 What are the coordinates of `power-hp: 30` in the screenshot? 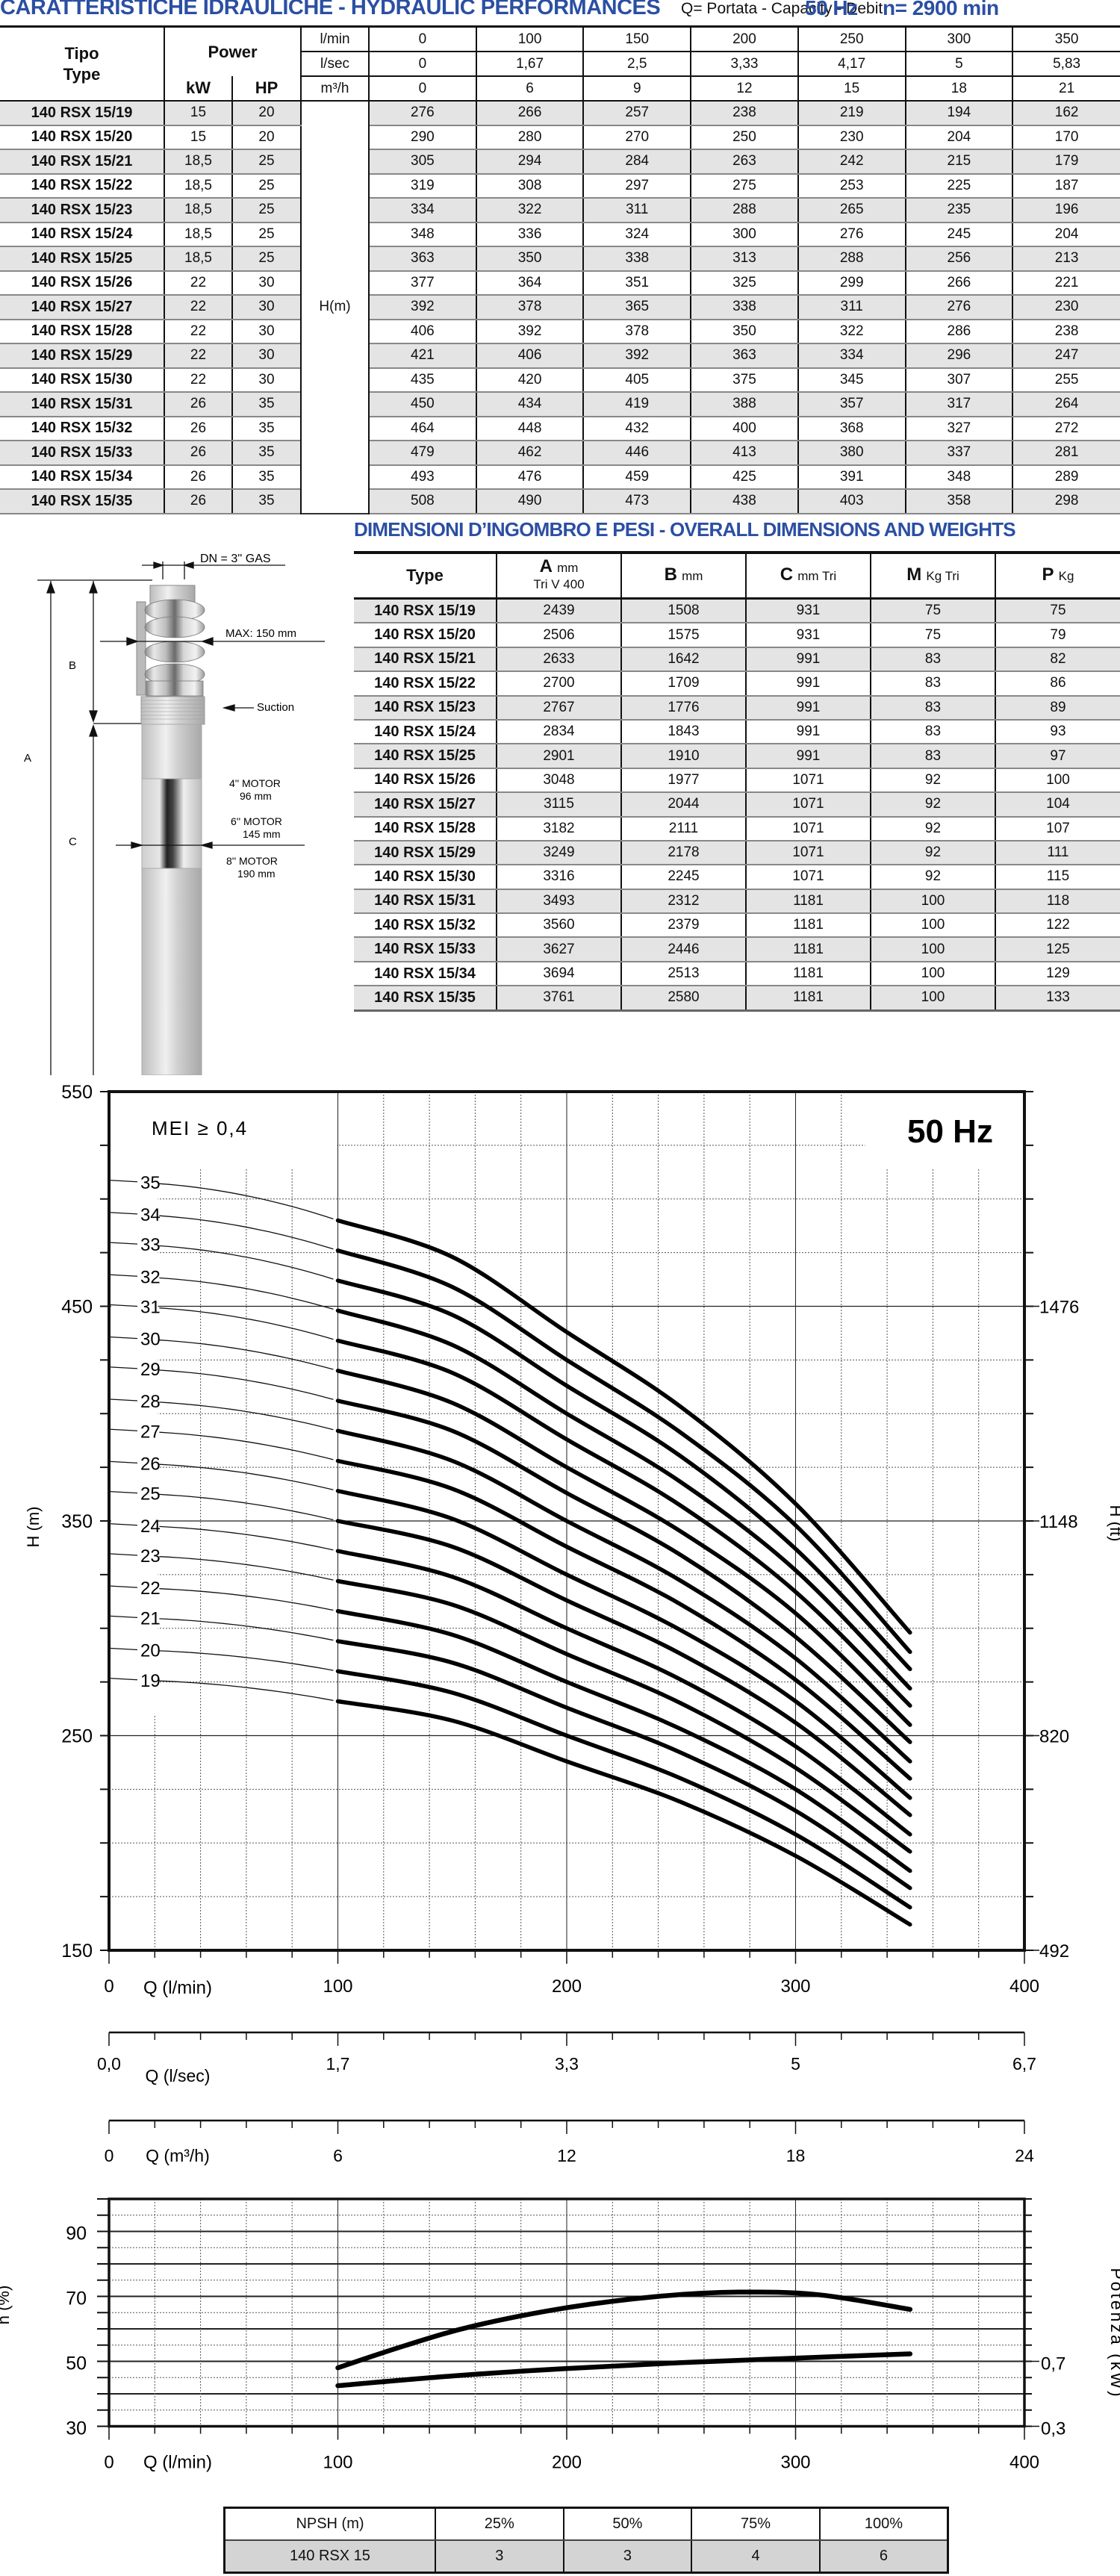 It's located at (266, 331).